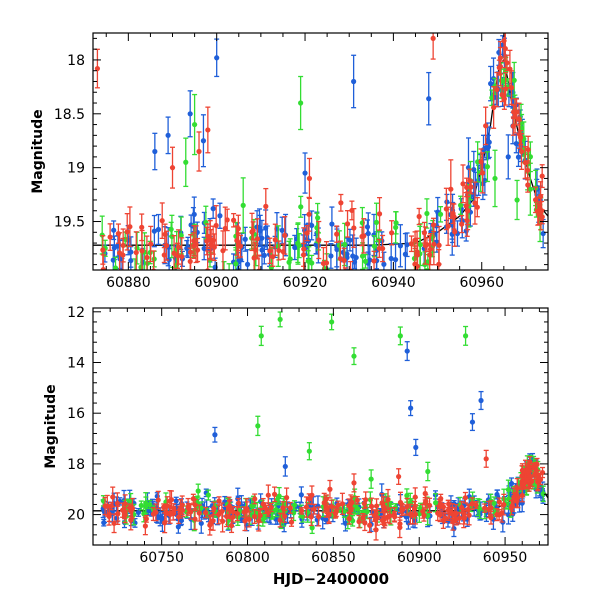 This screenshot has height=600, width=600. I want to click on top-x-tick-label: 60920, so click(305, 283).